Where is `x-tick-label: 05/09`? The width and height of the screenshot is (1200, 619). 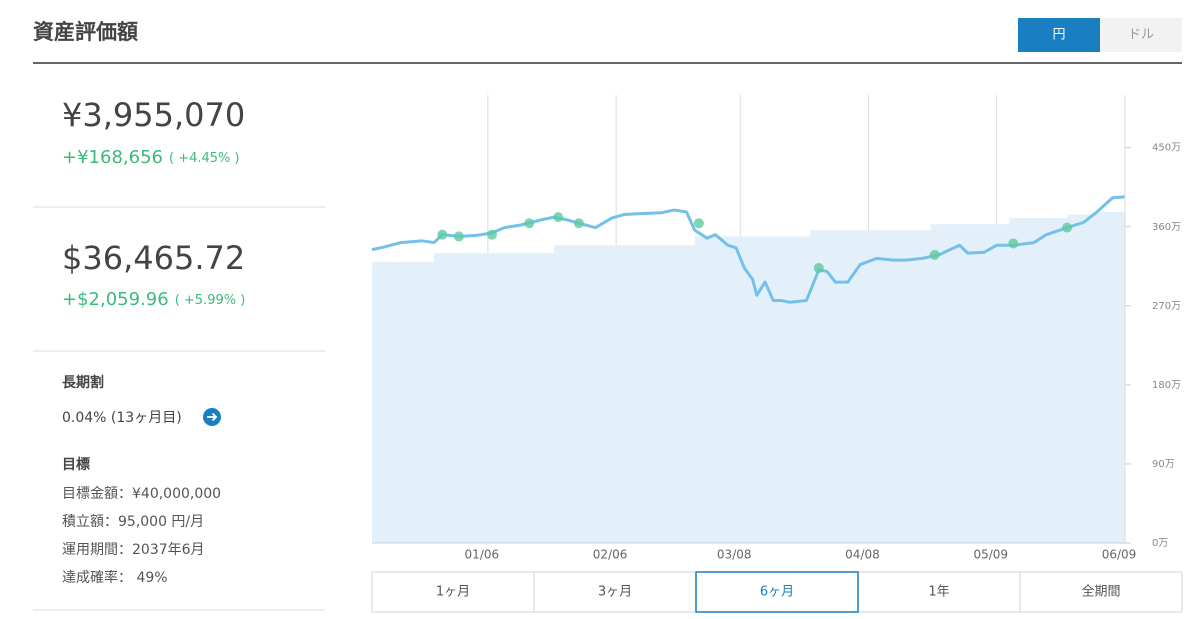
x-tick-label: 05/09 is located at coordinates (990, 555).